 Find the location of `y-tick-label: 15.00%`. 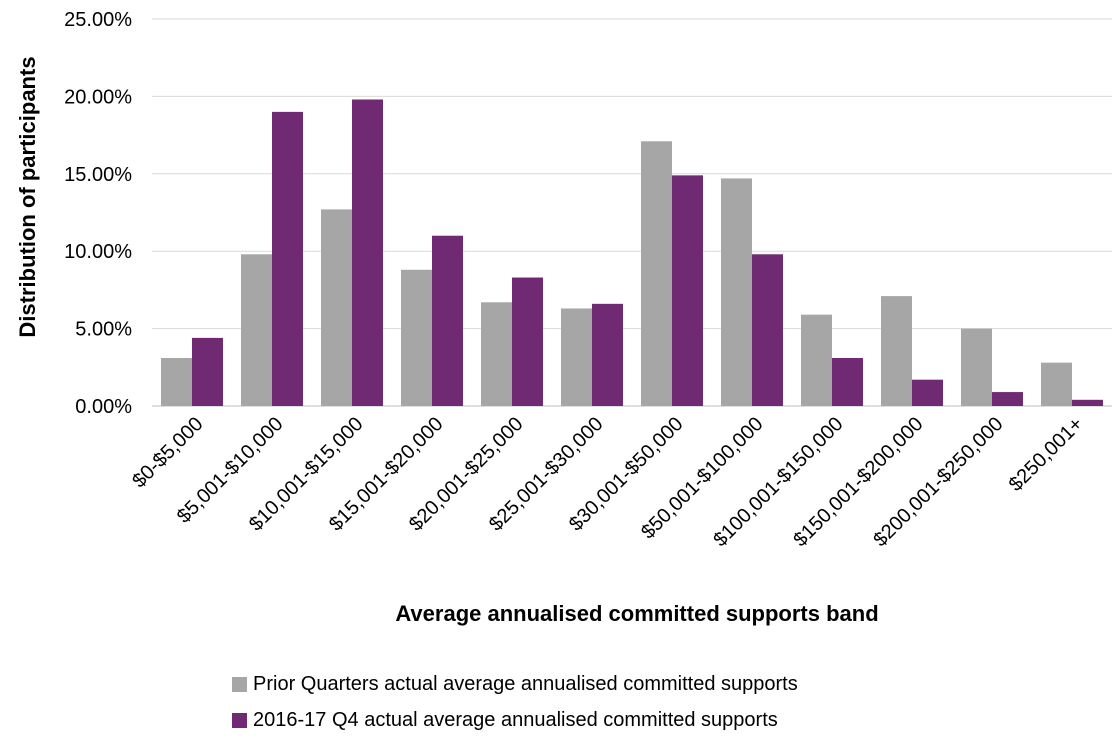

y-tick-label: 15.00% is located at coordinates (98, 175).